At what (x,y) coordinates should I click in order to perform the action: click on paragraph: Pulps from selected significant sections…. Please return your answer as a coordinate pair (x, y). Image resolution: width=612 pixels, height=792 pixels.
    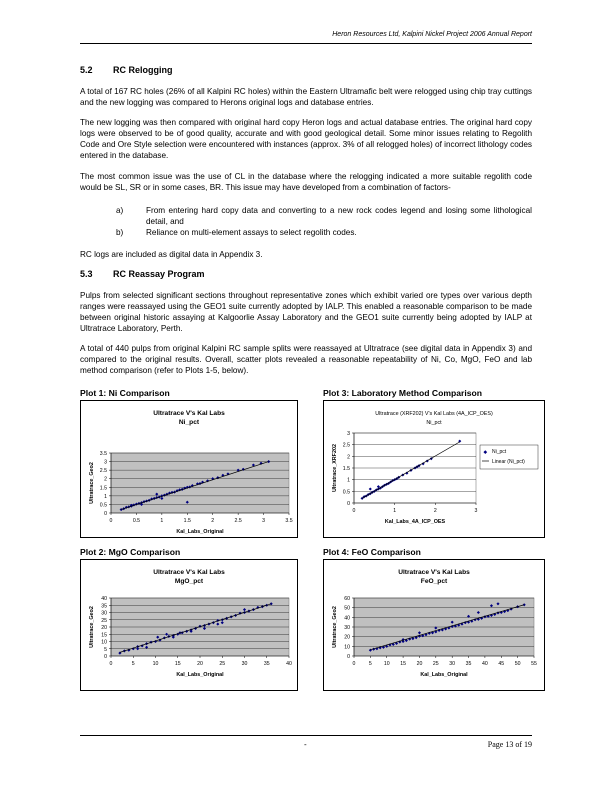
    Looking at the image, I should click on (306, 312).